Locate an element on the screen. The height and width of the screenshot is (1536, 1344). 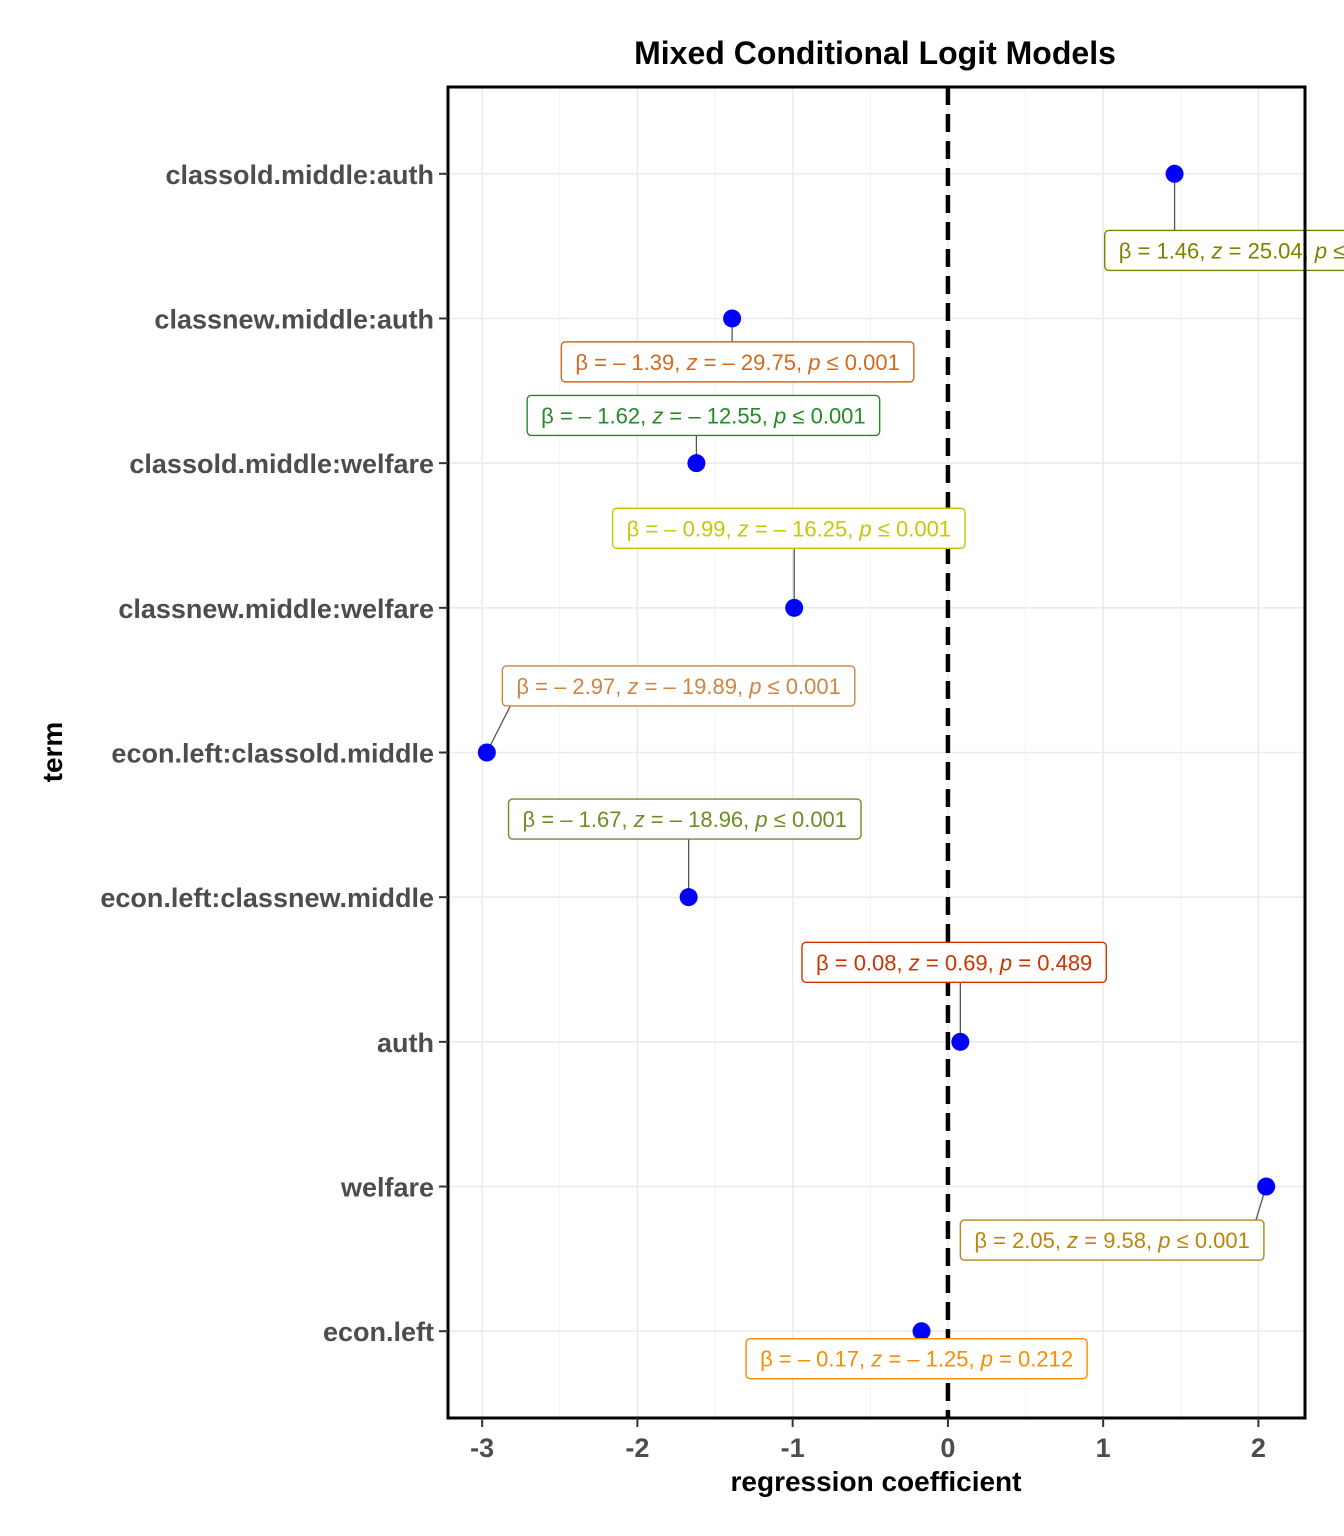
x-tick-label: 1 is located at coordinates (1103, 1448).